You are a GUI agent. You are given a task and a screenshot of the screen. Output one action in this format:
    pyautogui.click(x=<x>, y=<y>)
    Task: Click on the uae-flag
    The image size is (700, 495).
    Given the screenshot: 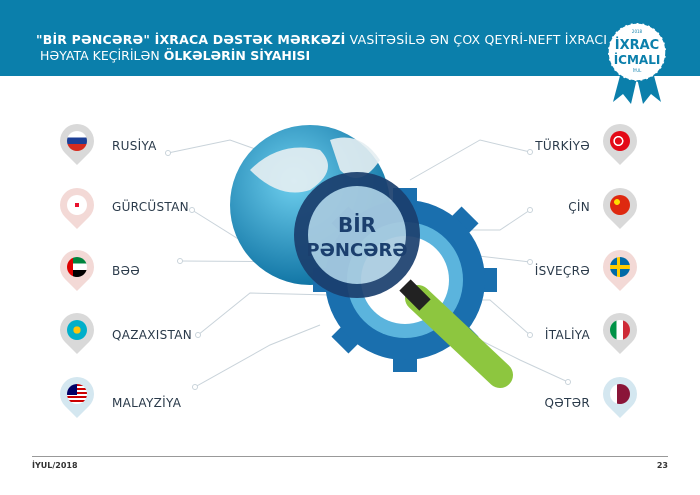 What is the action you would take?
    pyautogui.click(x=77, y=267)
    